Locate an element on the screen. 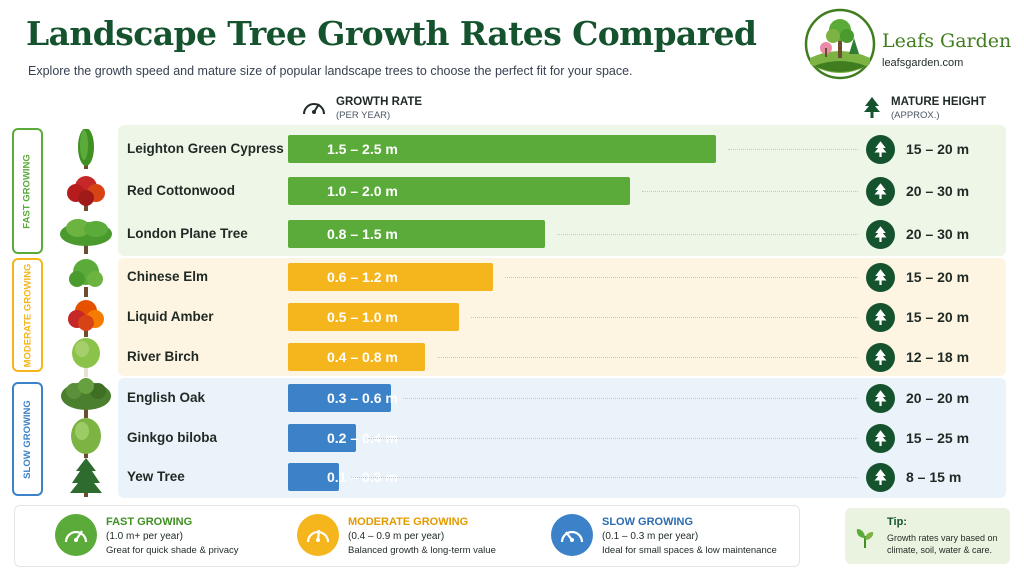  growth-rate-header: GROWTH RATE (PER YEAR) is located at coordinates (361, 108).